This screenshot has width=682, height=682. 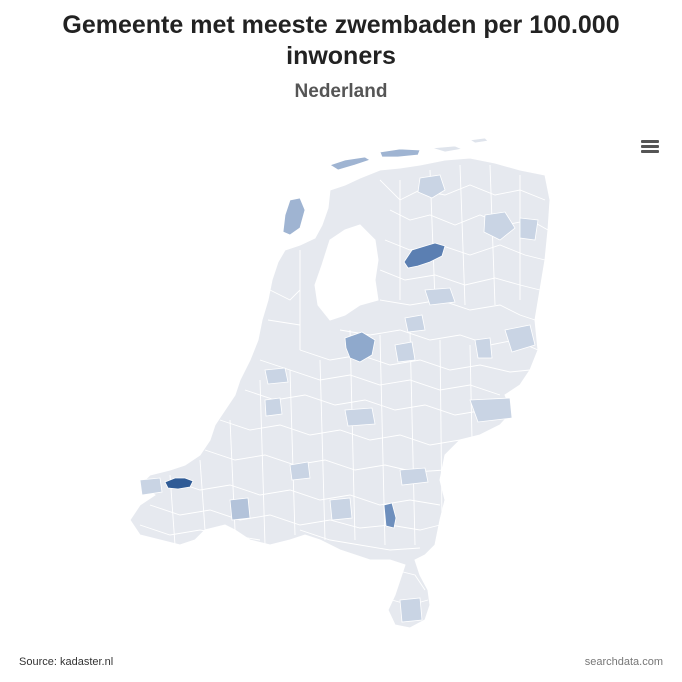 I want to click on hamburger-menu-icon, so click(x=650, y=147).